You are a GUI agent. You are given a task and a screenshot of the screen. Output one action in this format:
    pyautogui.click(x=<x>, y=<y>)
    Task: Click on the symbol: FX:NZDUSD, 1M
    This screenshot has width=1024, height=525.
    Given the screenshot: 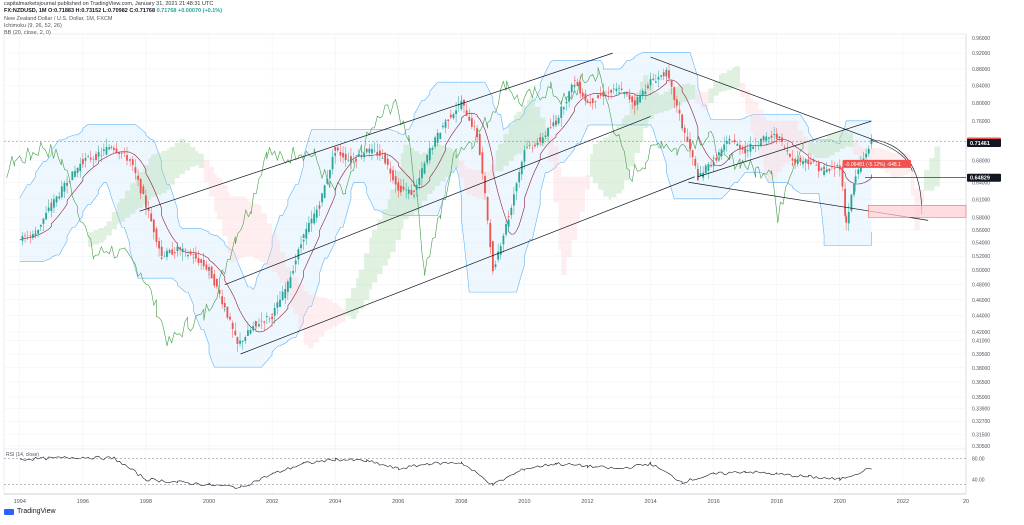 What is the action you would take?
    pyautogui.click(x=25, y=11)
    